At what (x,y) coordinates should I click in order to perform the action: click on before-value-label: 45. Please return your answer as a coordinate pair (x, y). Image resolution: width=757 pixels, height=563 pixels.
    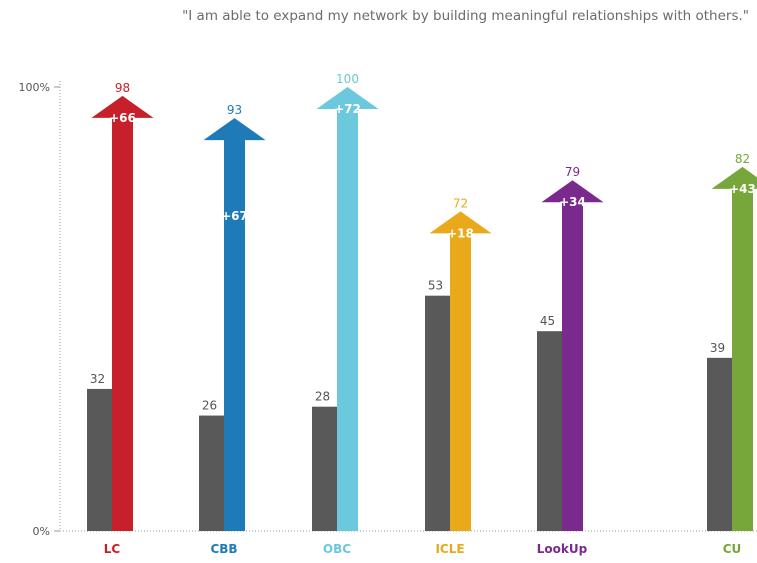
    Looking at the image, I should click on (547, 321).